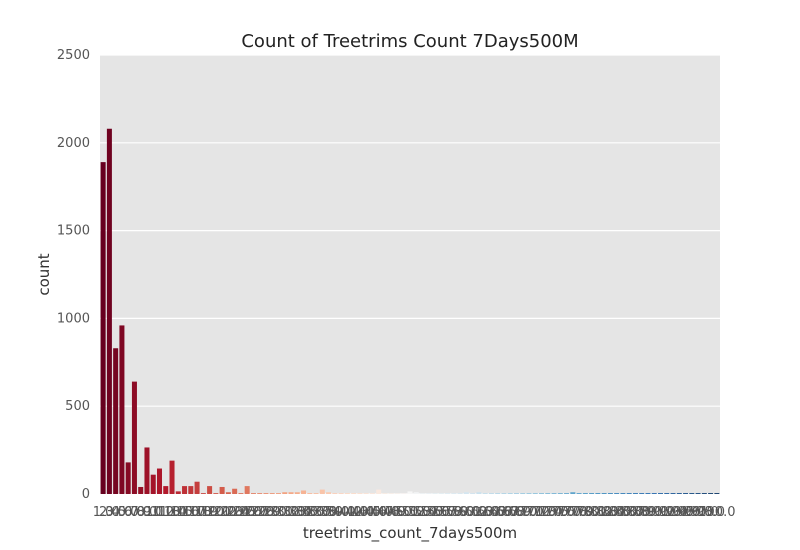  I want to click on x-tick-label: 45.0, so click(378, 512).